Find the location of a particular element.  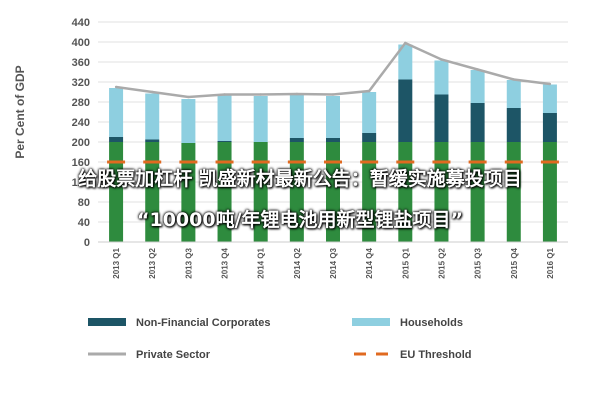

y-axis: 0 40 80 120 160 200 240 280 320 360 400 440 is located at coordinates (81, 133).